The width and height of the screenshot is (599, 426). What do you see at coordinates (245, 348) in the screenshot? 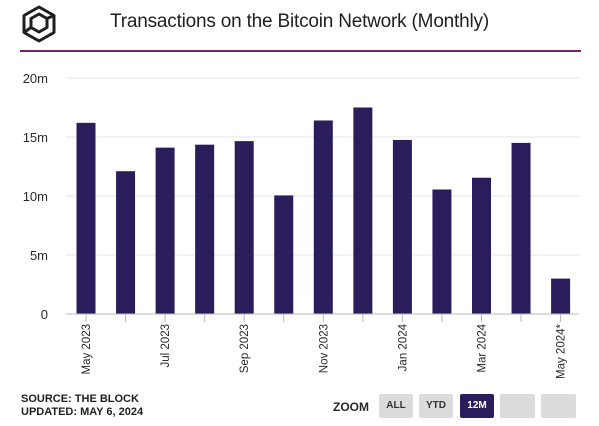
I see `x-tick-label: Sep 2023` at bounding box center [245, 348].